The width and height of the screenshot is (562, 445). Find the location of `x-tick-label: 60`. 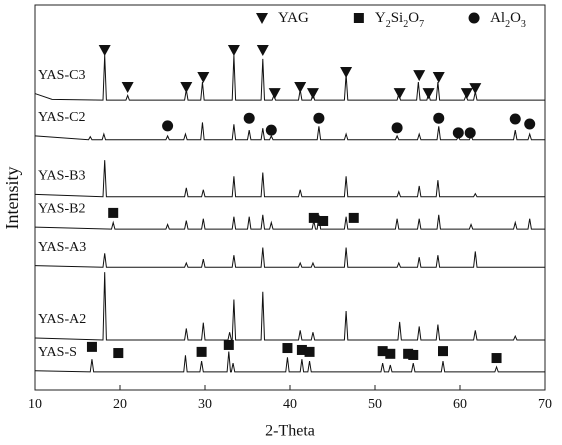

x-tick-label: 60 is located at coordinates (460, 404).